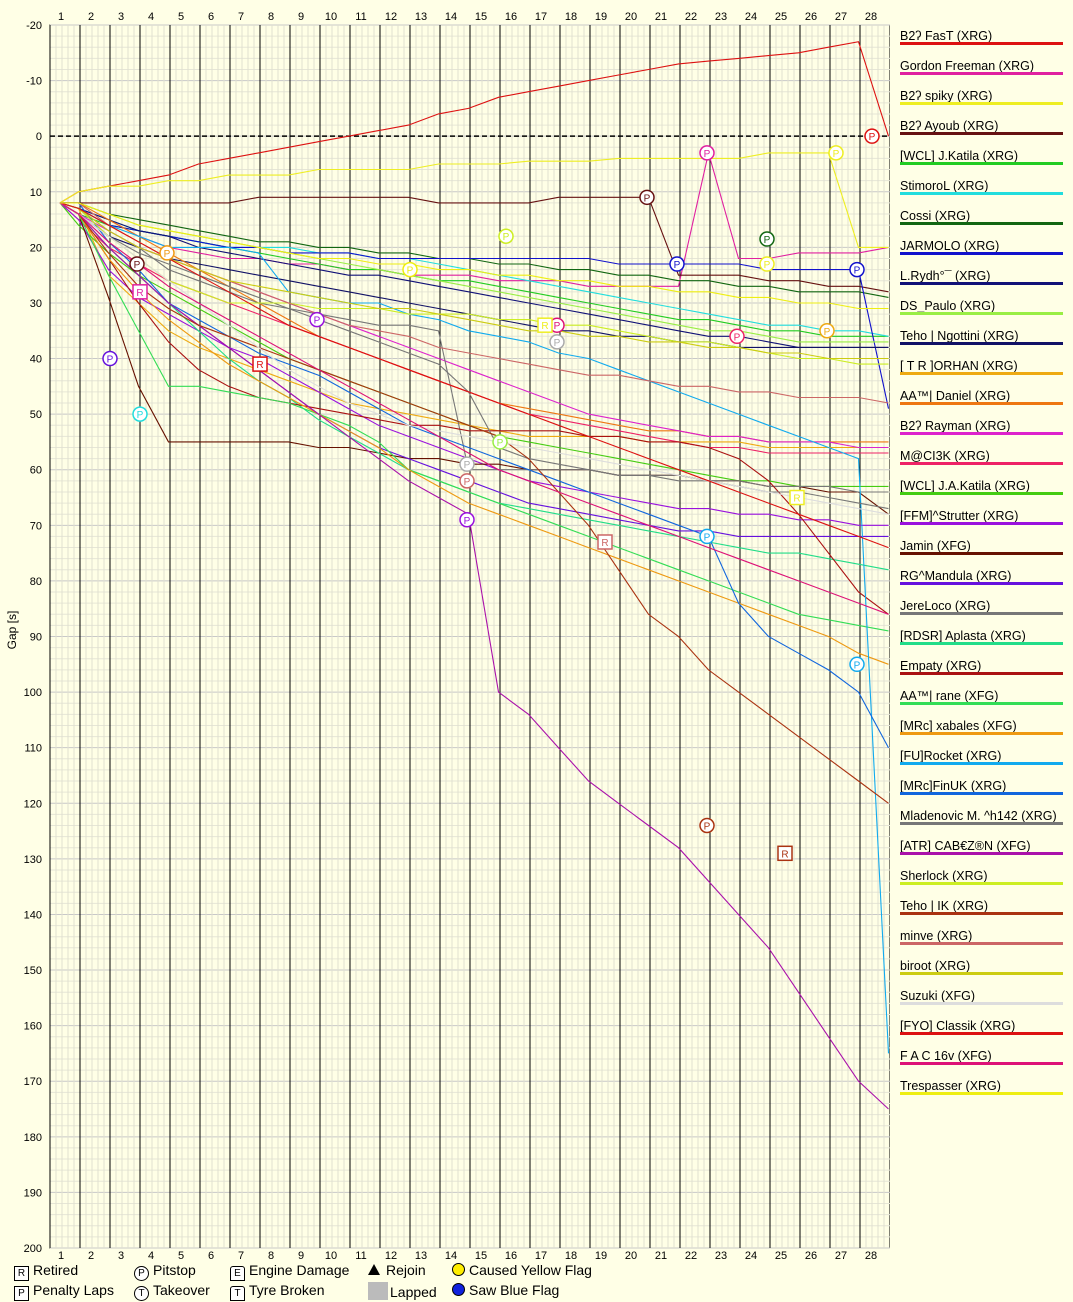 This screenshot has height=1302, width=1073. I want to click on y-tick-label: 130, so click(33, 860).